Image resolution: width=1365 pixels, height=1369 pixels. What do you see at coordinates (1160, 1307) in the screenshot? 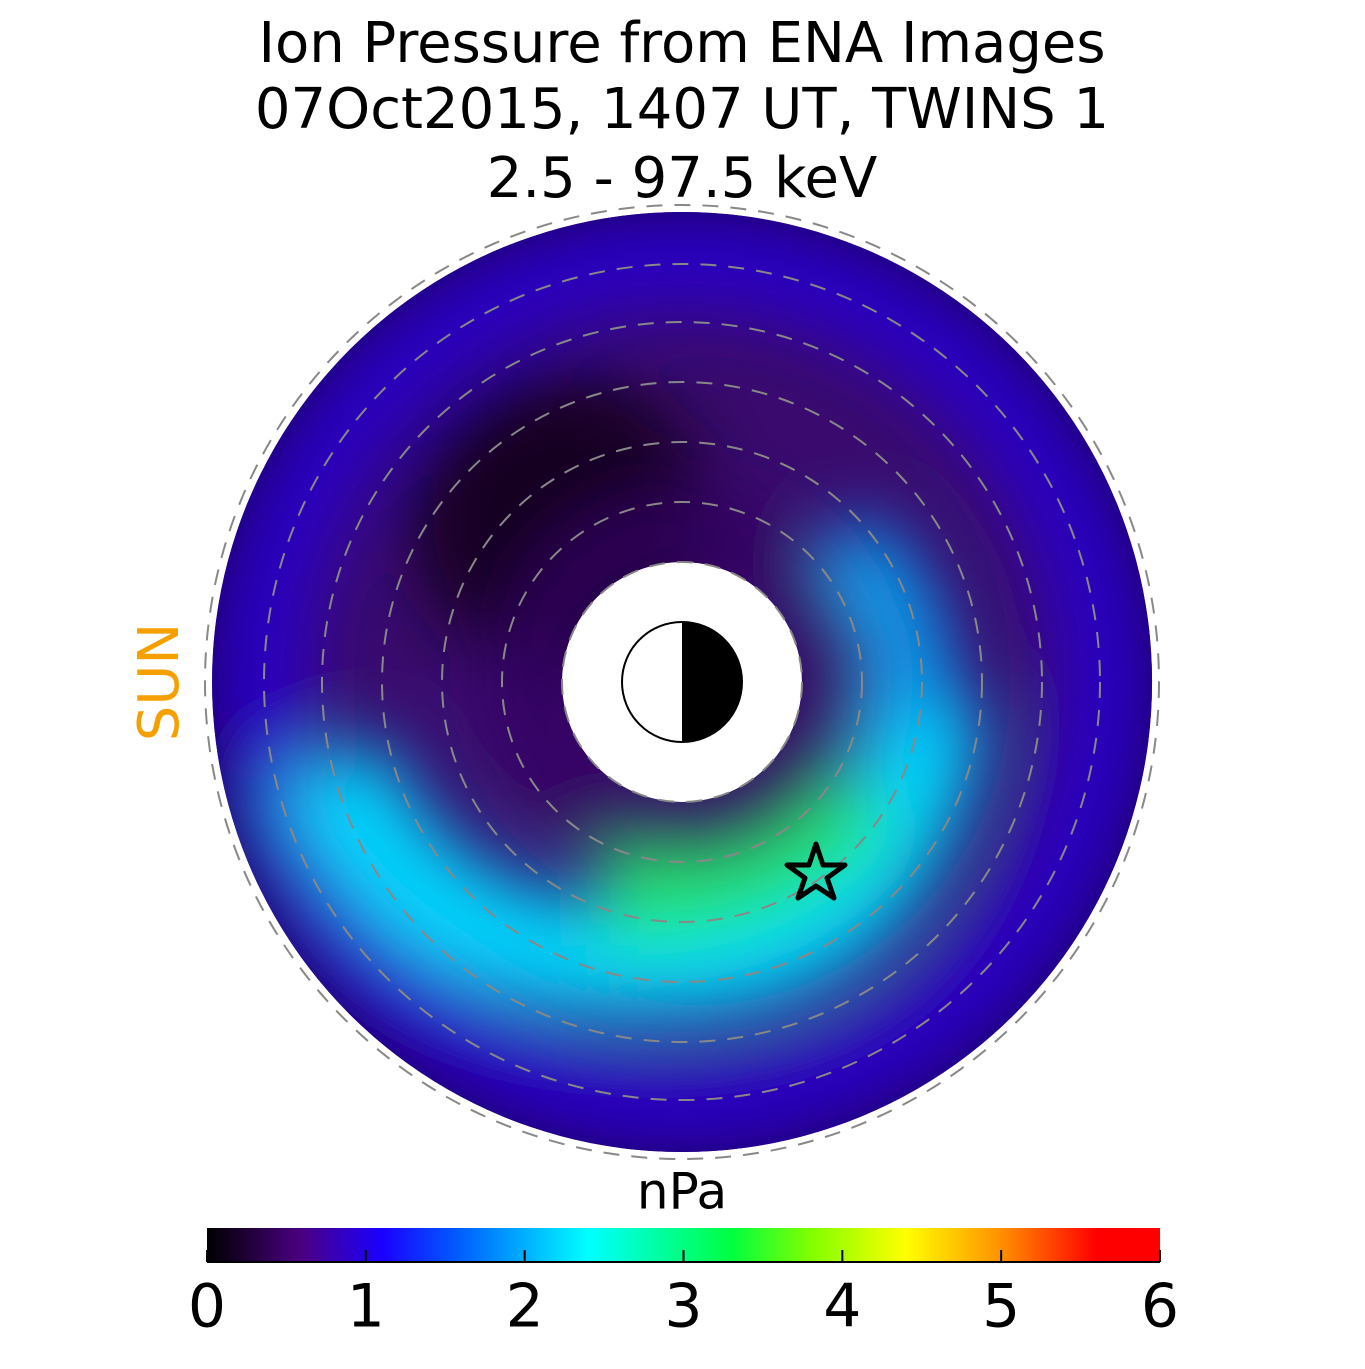
I see `tick-label: 6` at bounding box center [1160, 1307].